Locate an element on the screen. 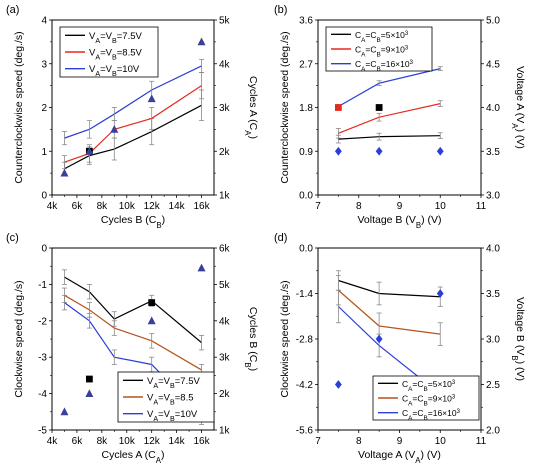 This screenshot has width=550, height=469. y-tick-label: -1.4 is located at coordinates (305, 294).